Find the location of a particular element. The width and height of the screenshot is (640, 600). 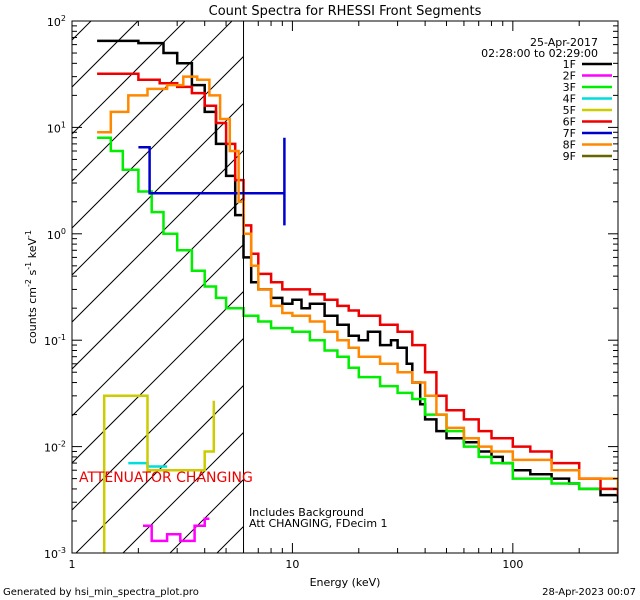

x-tick-label: 100 is located at coordinates (512, 564).